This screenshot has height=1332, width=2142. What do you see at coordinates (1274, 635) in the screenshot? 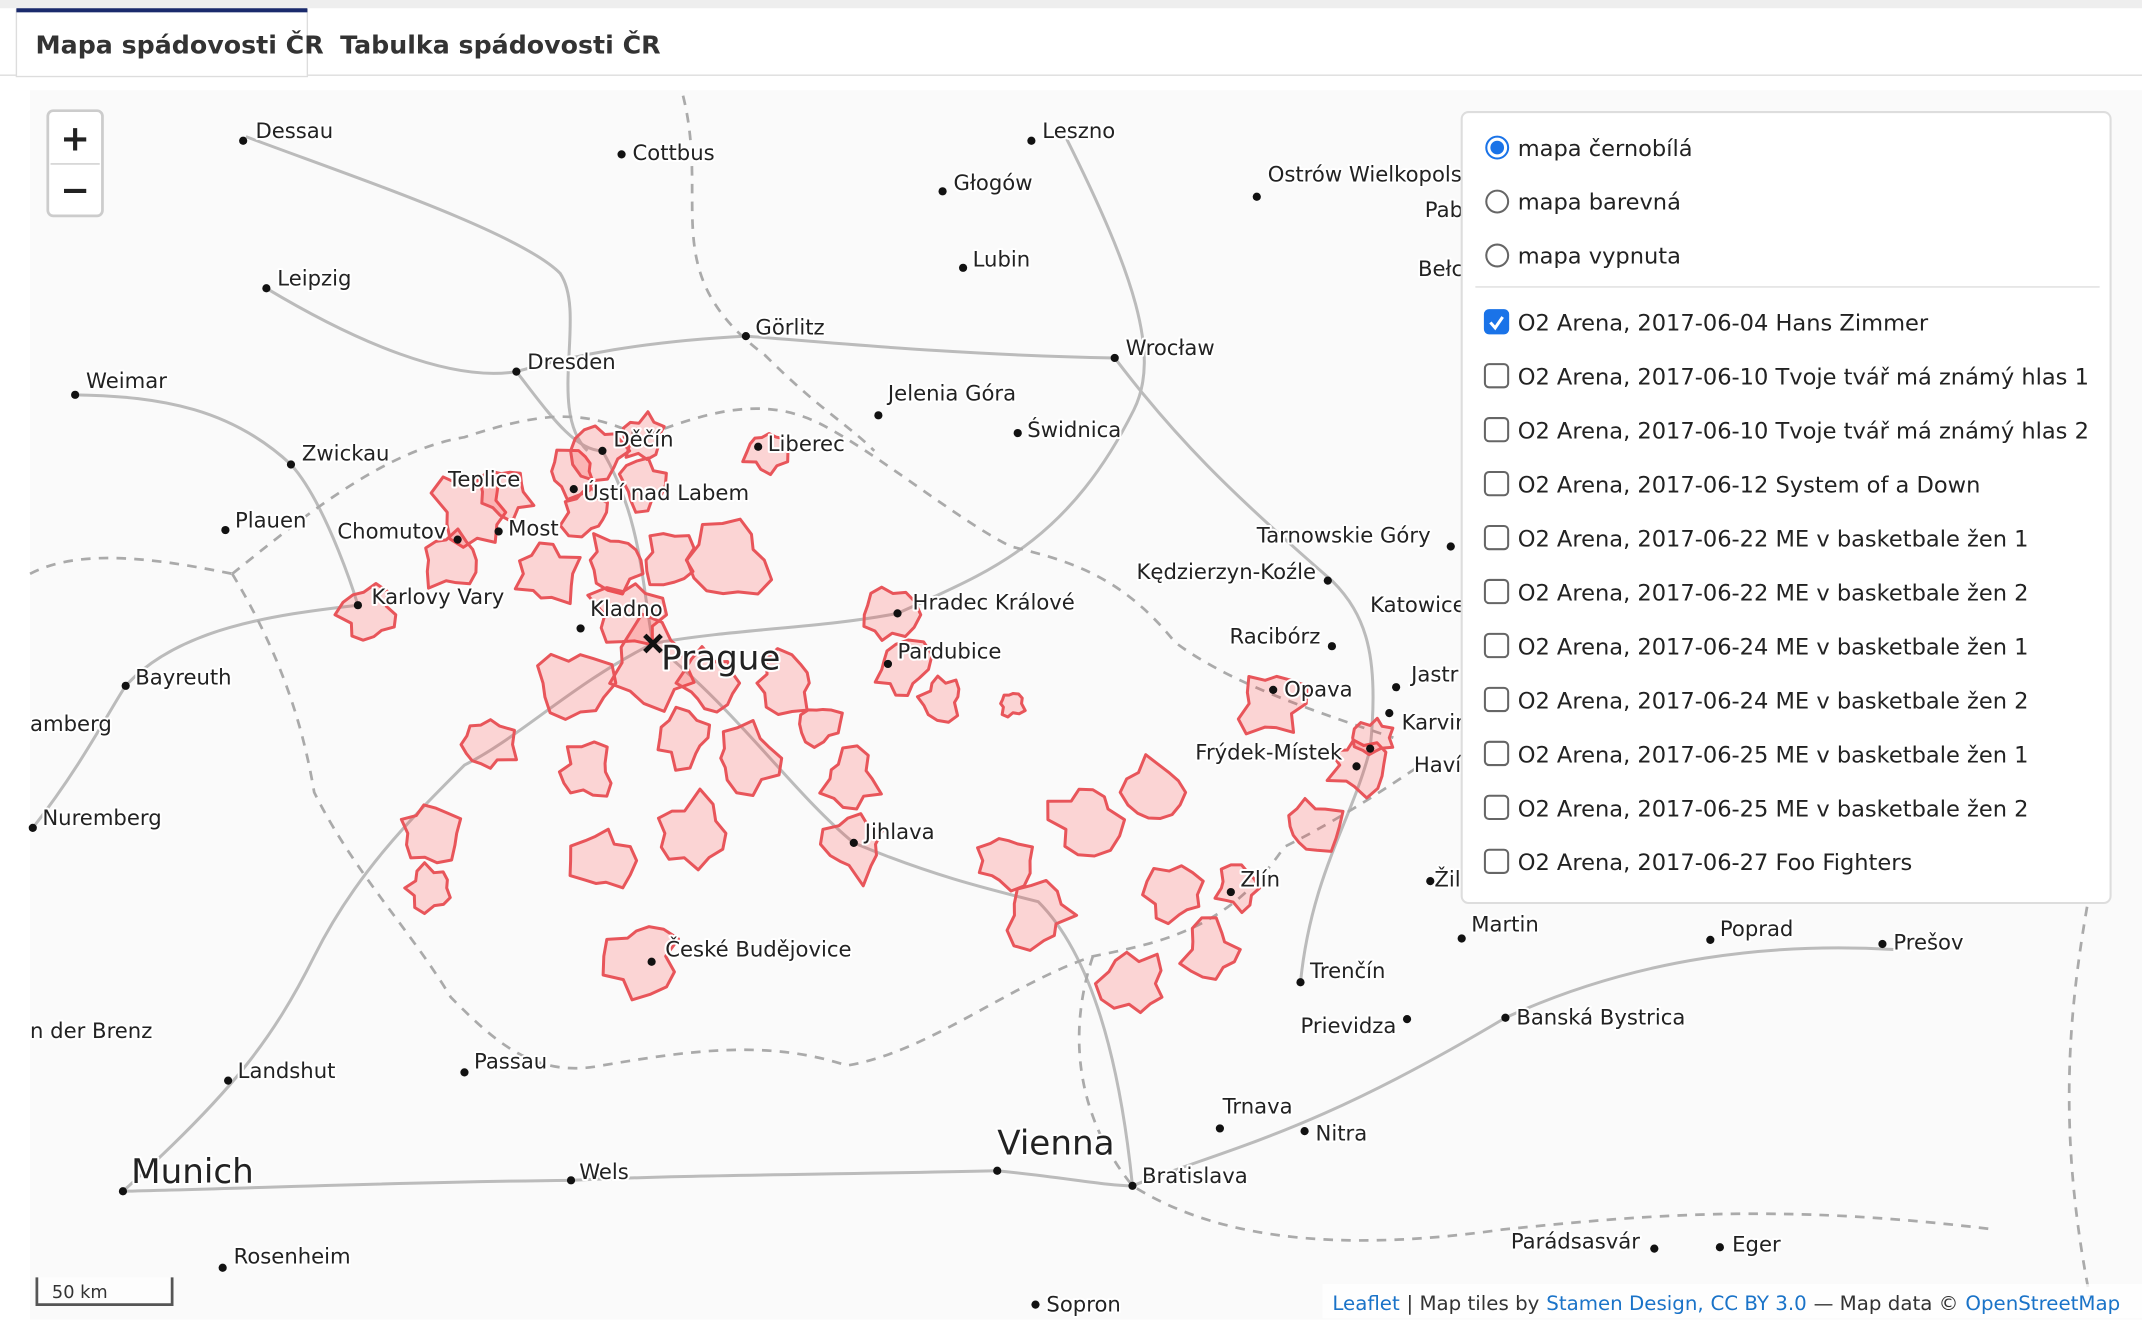
I see `city-label: Racibórz` at bounding box center [1274, 635].